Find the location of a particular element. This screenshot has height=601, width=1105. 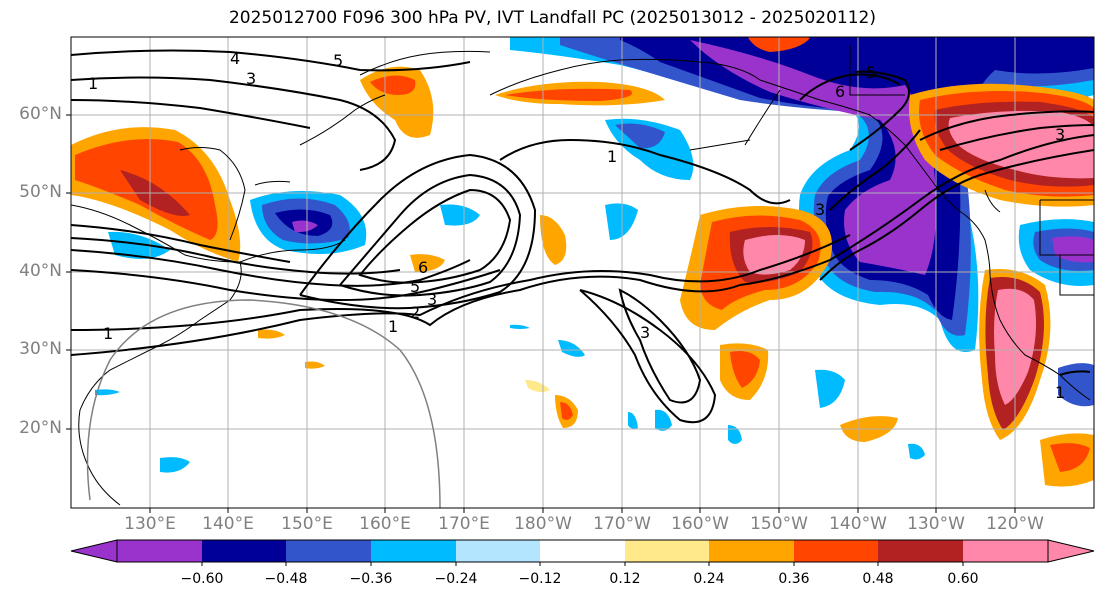

lon-label-150w: 150°W is located at coordinates (779, 524).